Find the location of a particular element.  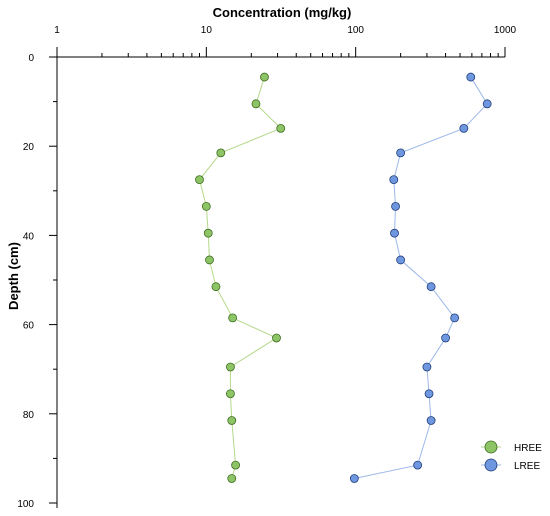

x-tick-label: 1 is located at coordinates (57, 30).